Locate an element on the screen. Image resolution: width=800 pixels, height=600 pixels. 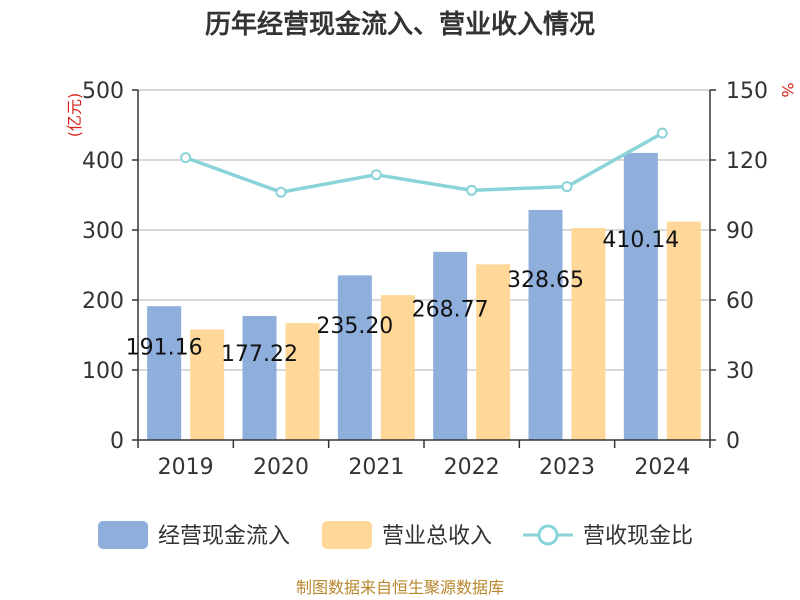
x-tick-label: 2022 is located at coordinates (472, 467).